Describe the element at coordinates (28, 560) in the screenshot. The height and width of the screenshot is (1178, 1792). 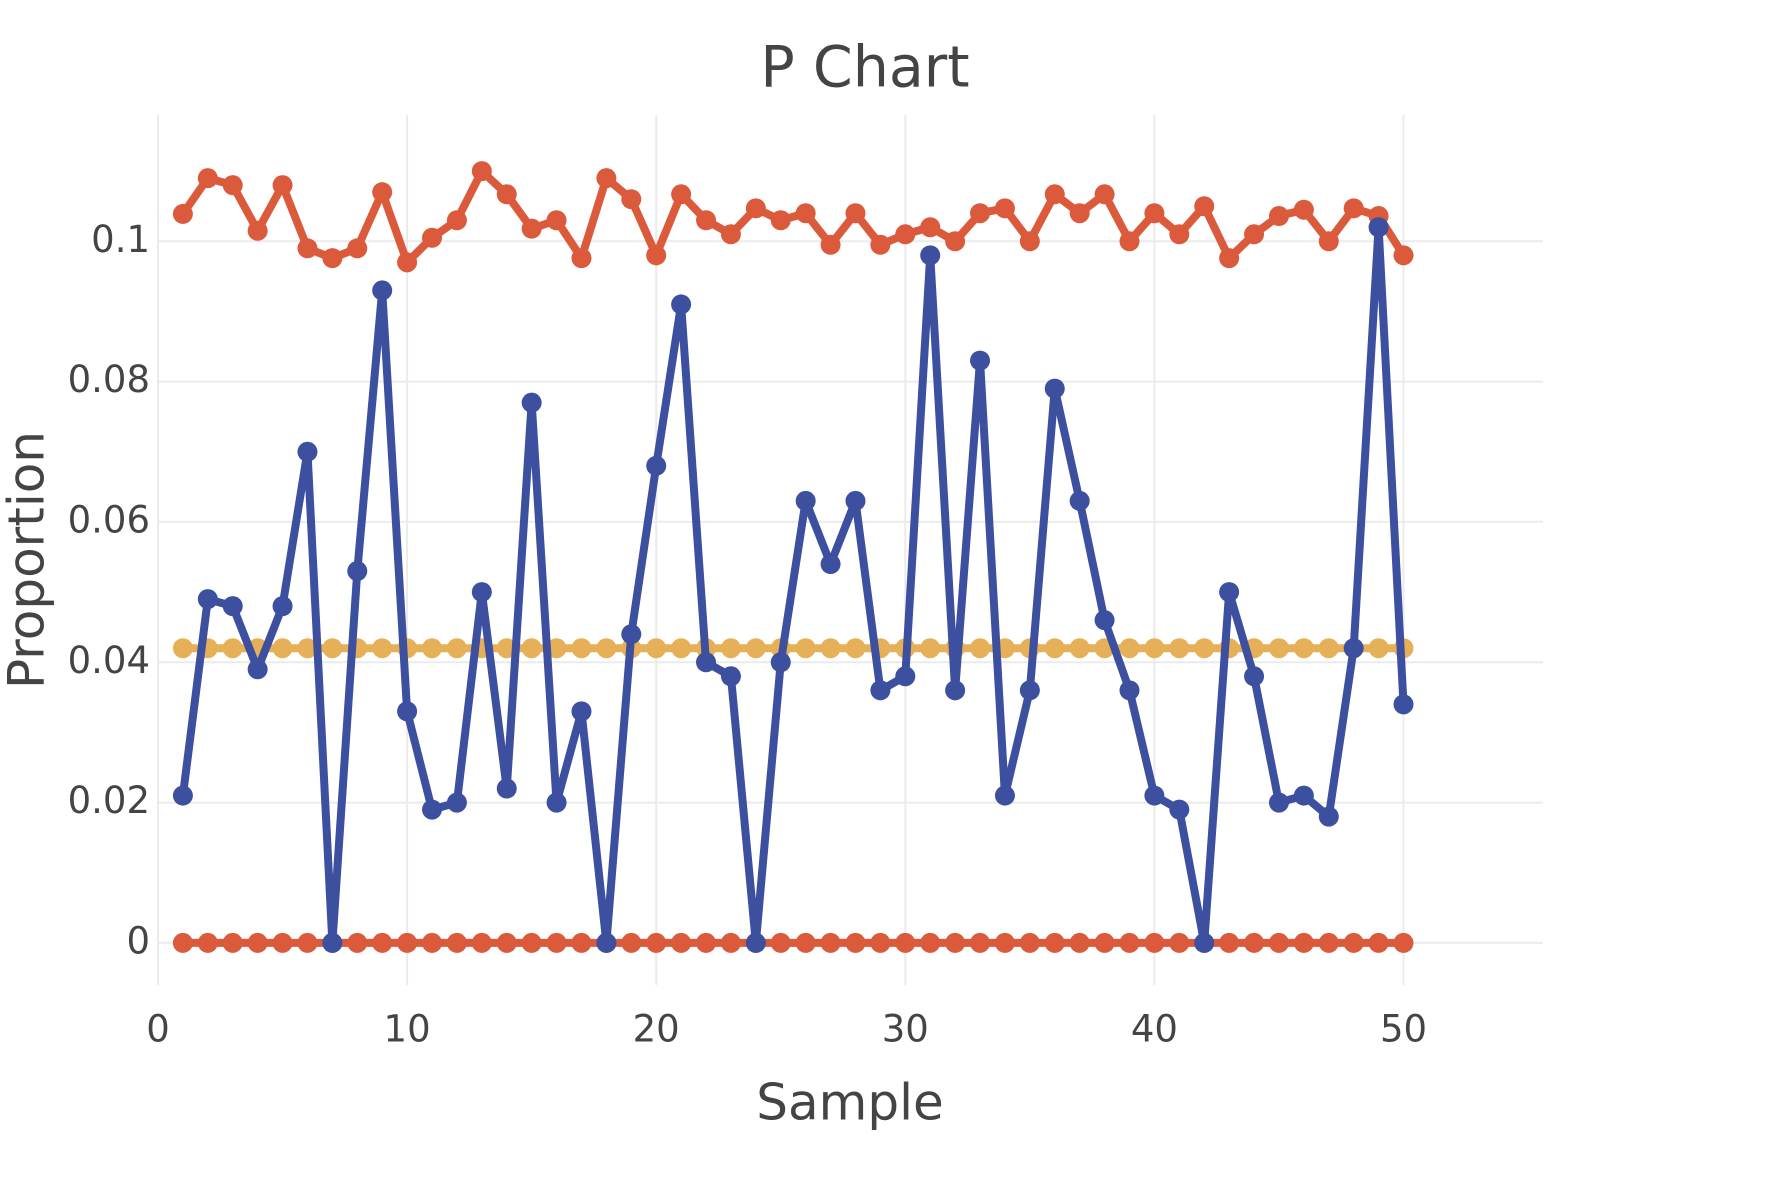
I see `y-axis-title: Proportion` at that location.